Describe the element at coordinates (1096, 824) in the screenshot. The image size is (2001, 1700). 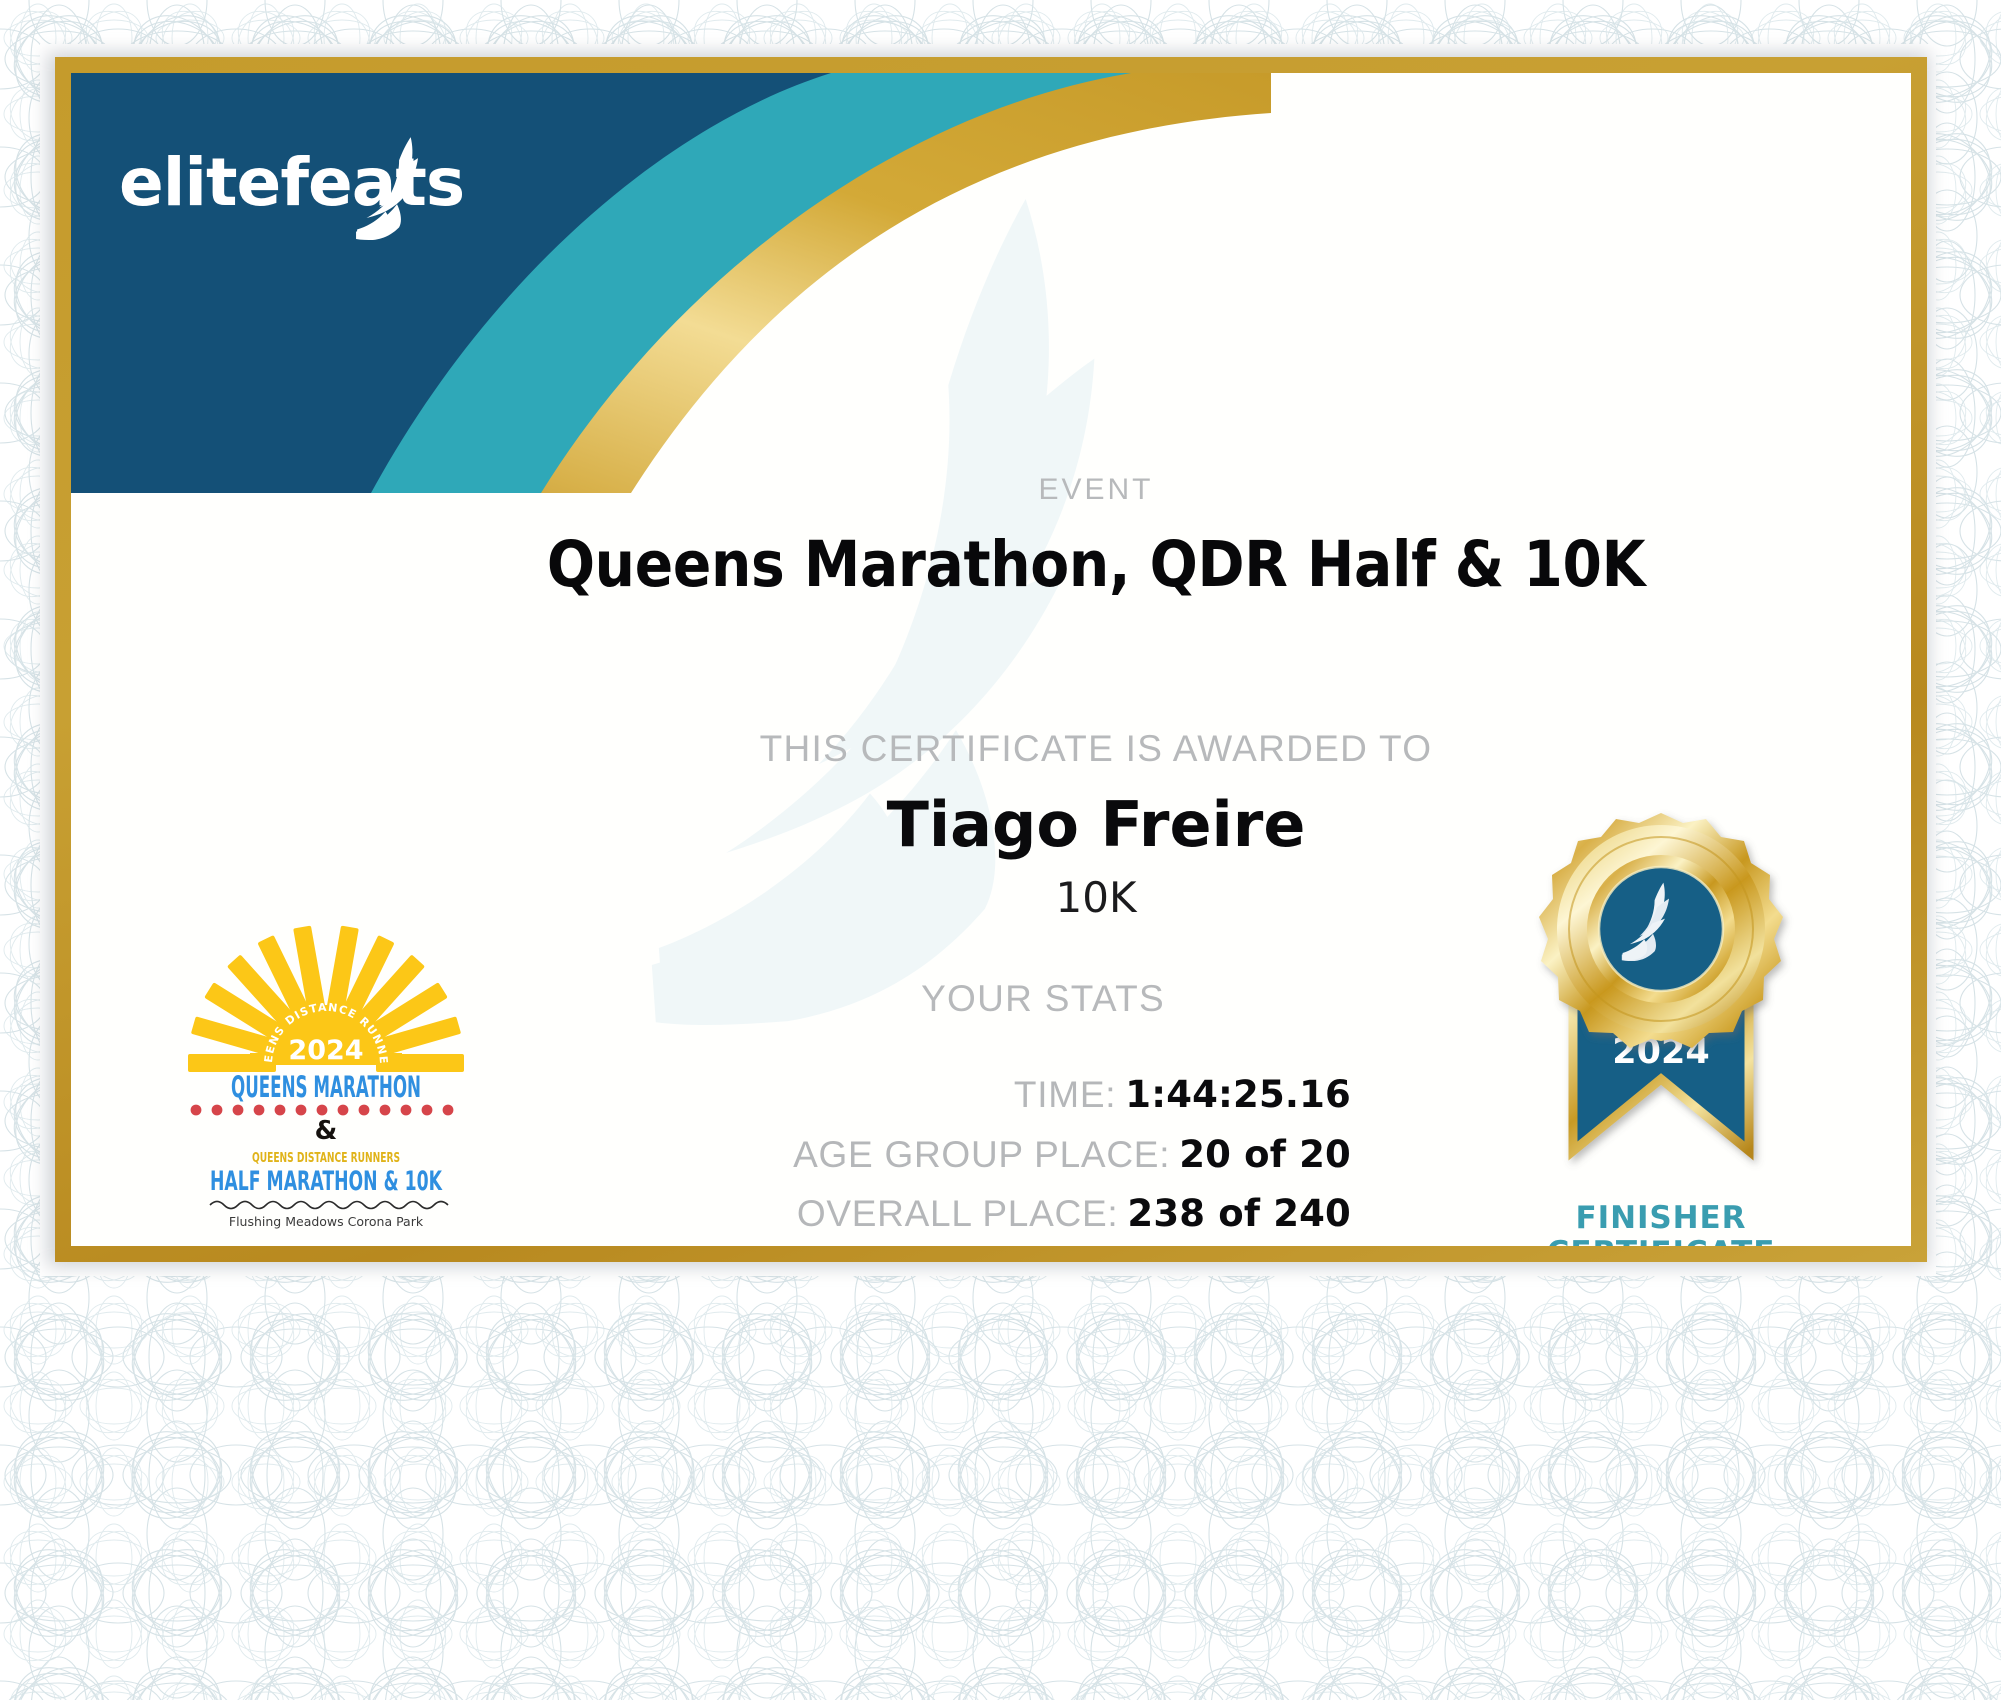
I see `recipient-name: Tiago Freire` at that location.